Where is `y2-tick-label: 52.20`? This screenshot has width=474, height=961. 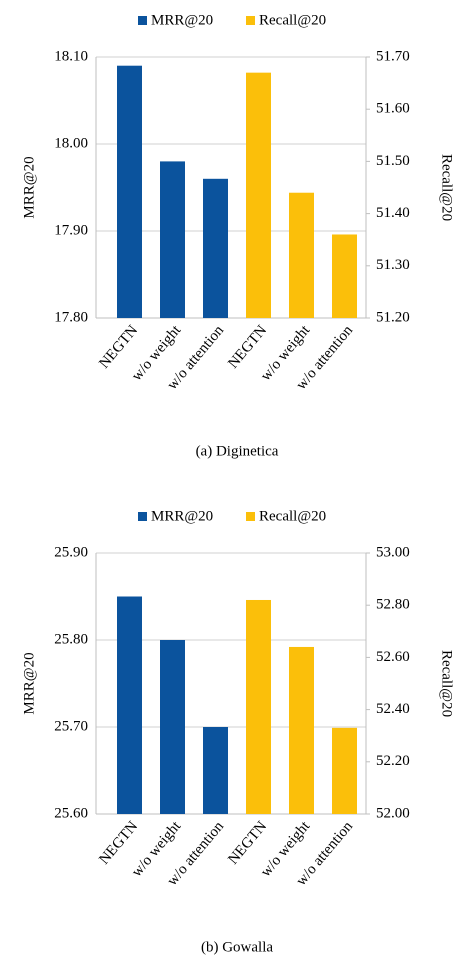 y2-tick-label: 52.20 is located at coordinates (393, 761).